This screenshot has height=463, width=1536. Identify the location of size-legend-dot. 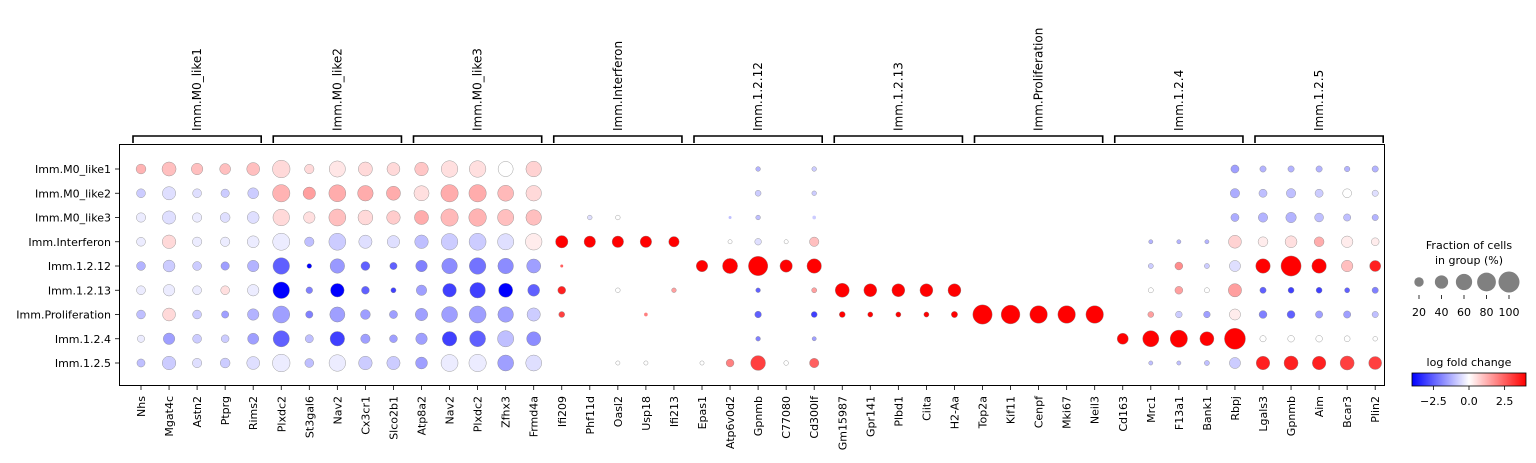
(1486, 282).